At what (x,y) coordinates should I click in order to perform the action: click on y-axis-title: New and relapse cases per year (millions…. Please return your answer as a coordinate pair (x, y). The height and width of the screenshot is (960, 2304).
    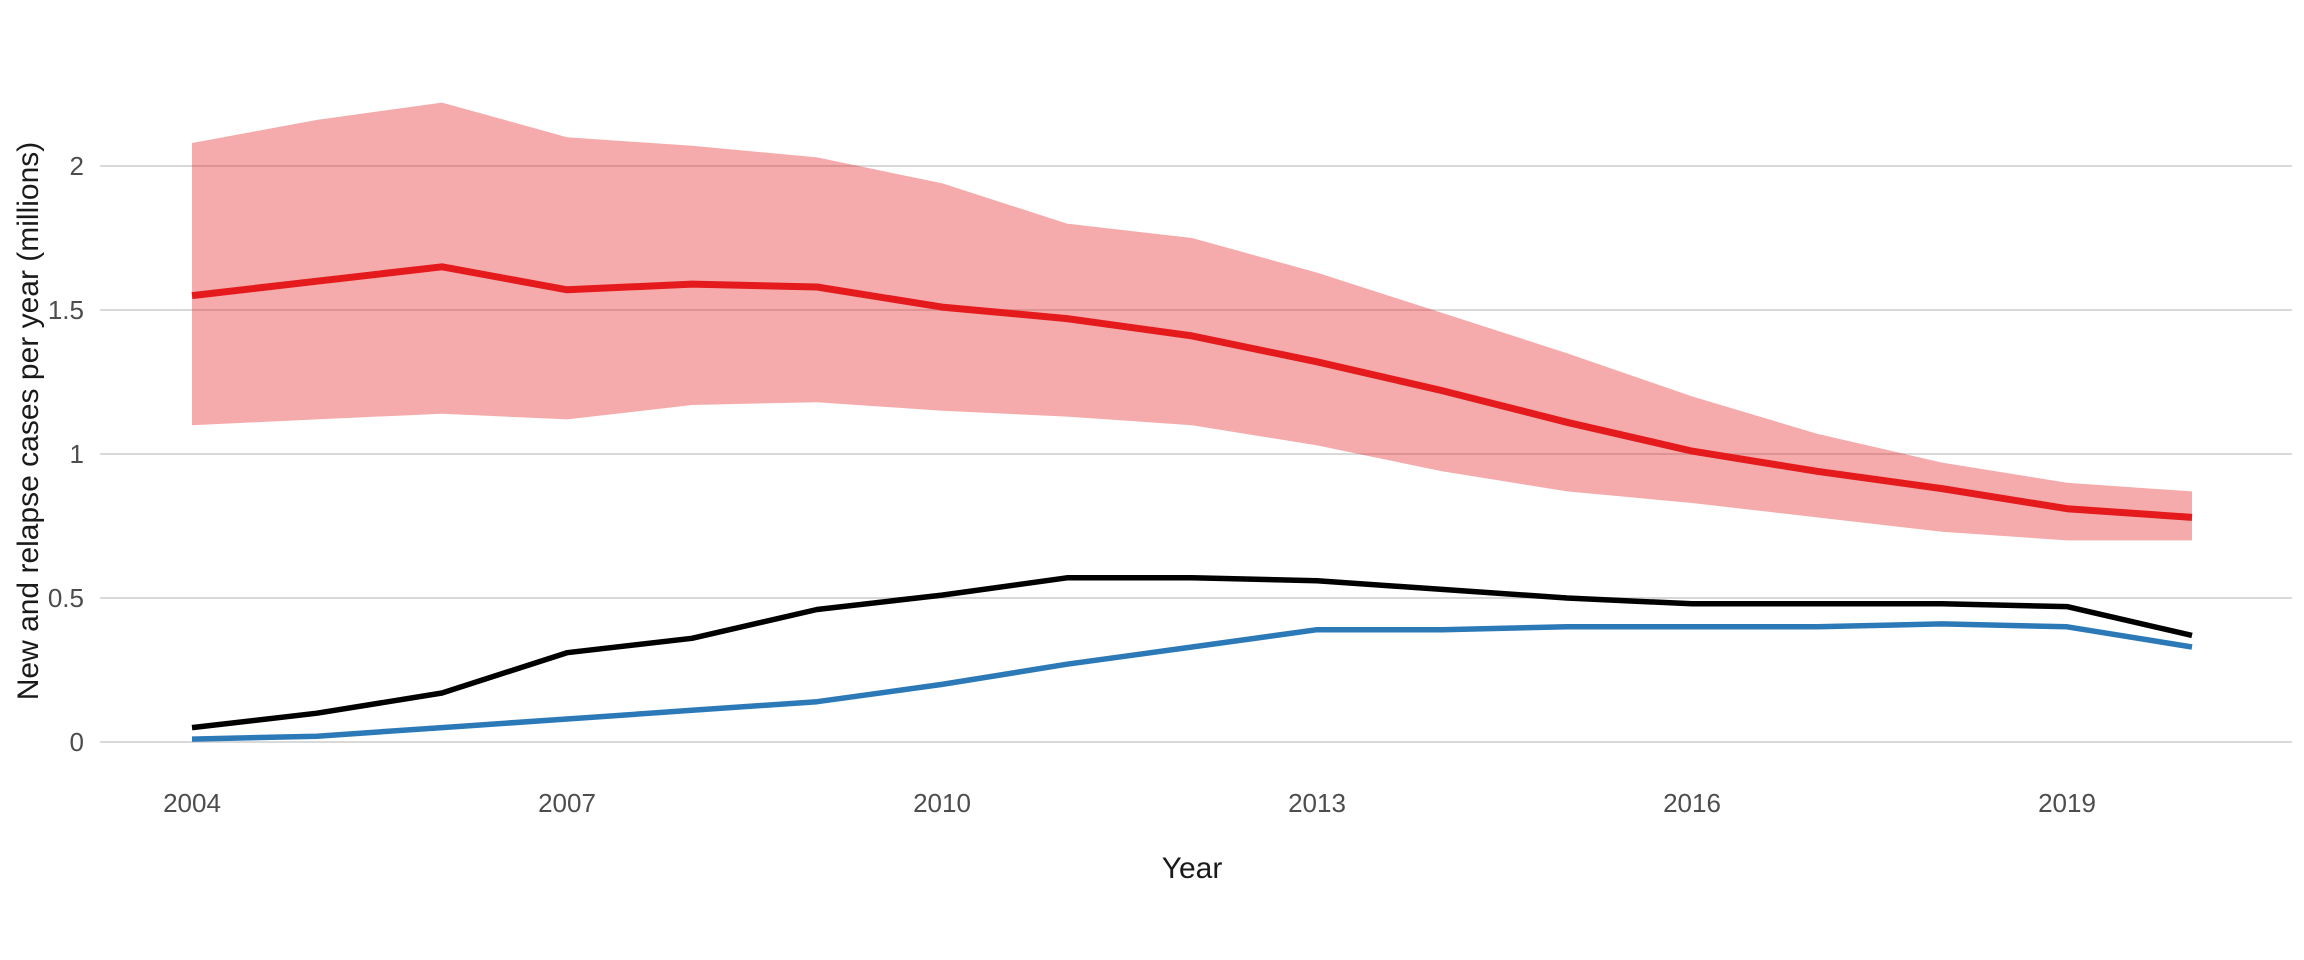
    Looking at the image, I should click on (28, 421).